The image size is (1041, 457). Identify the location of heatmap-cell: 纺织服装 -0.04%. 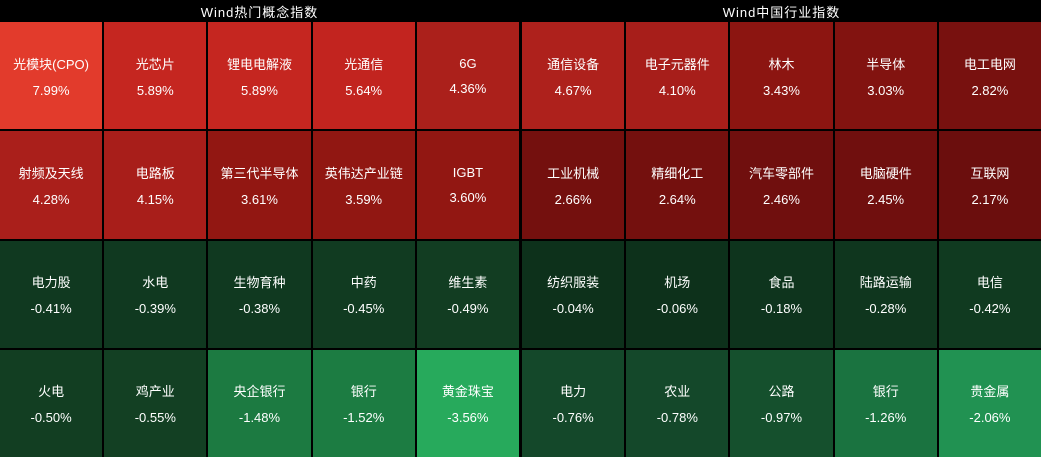
(573, 294).